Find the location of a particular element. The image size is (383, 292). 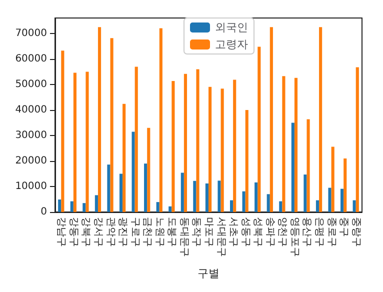

x-tick-label: 금천구 is located at coordinates (147, 232).